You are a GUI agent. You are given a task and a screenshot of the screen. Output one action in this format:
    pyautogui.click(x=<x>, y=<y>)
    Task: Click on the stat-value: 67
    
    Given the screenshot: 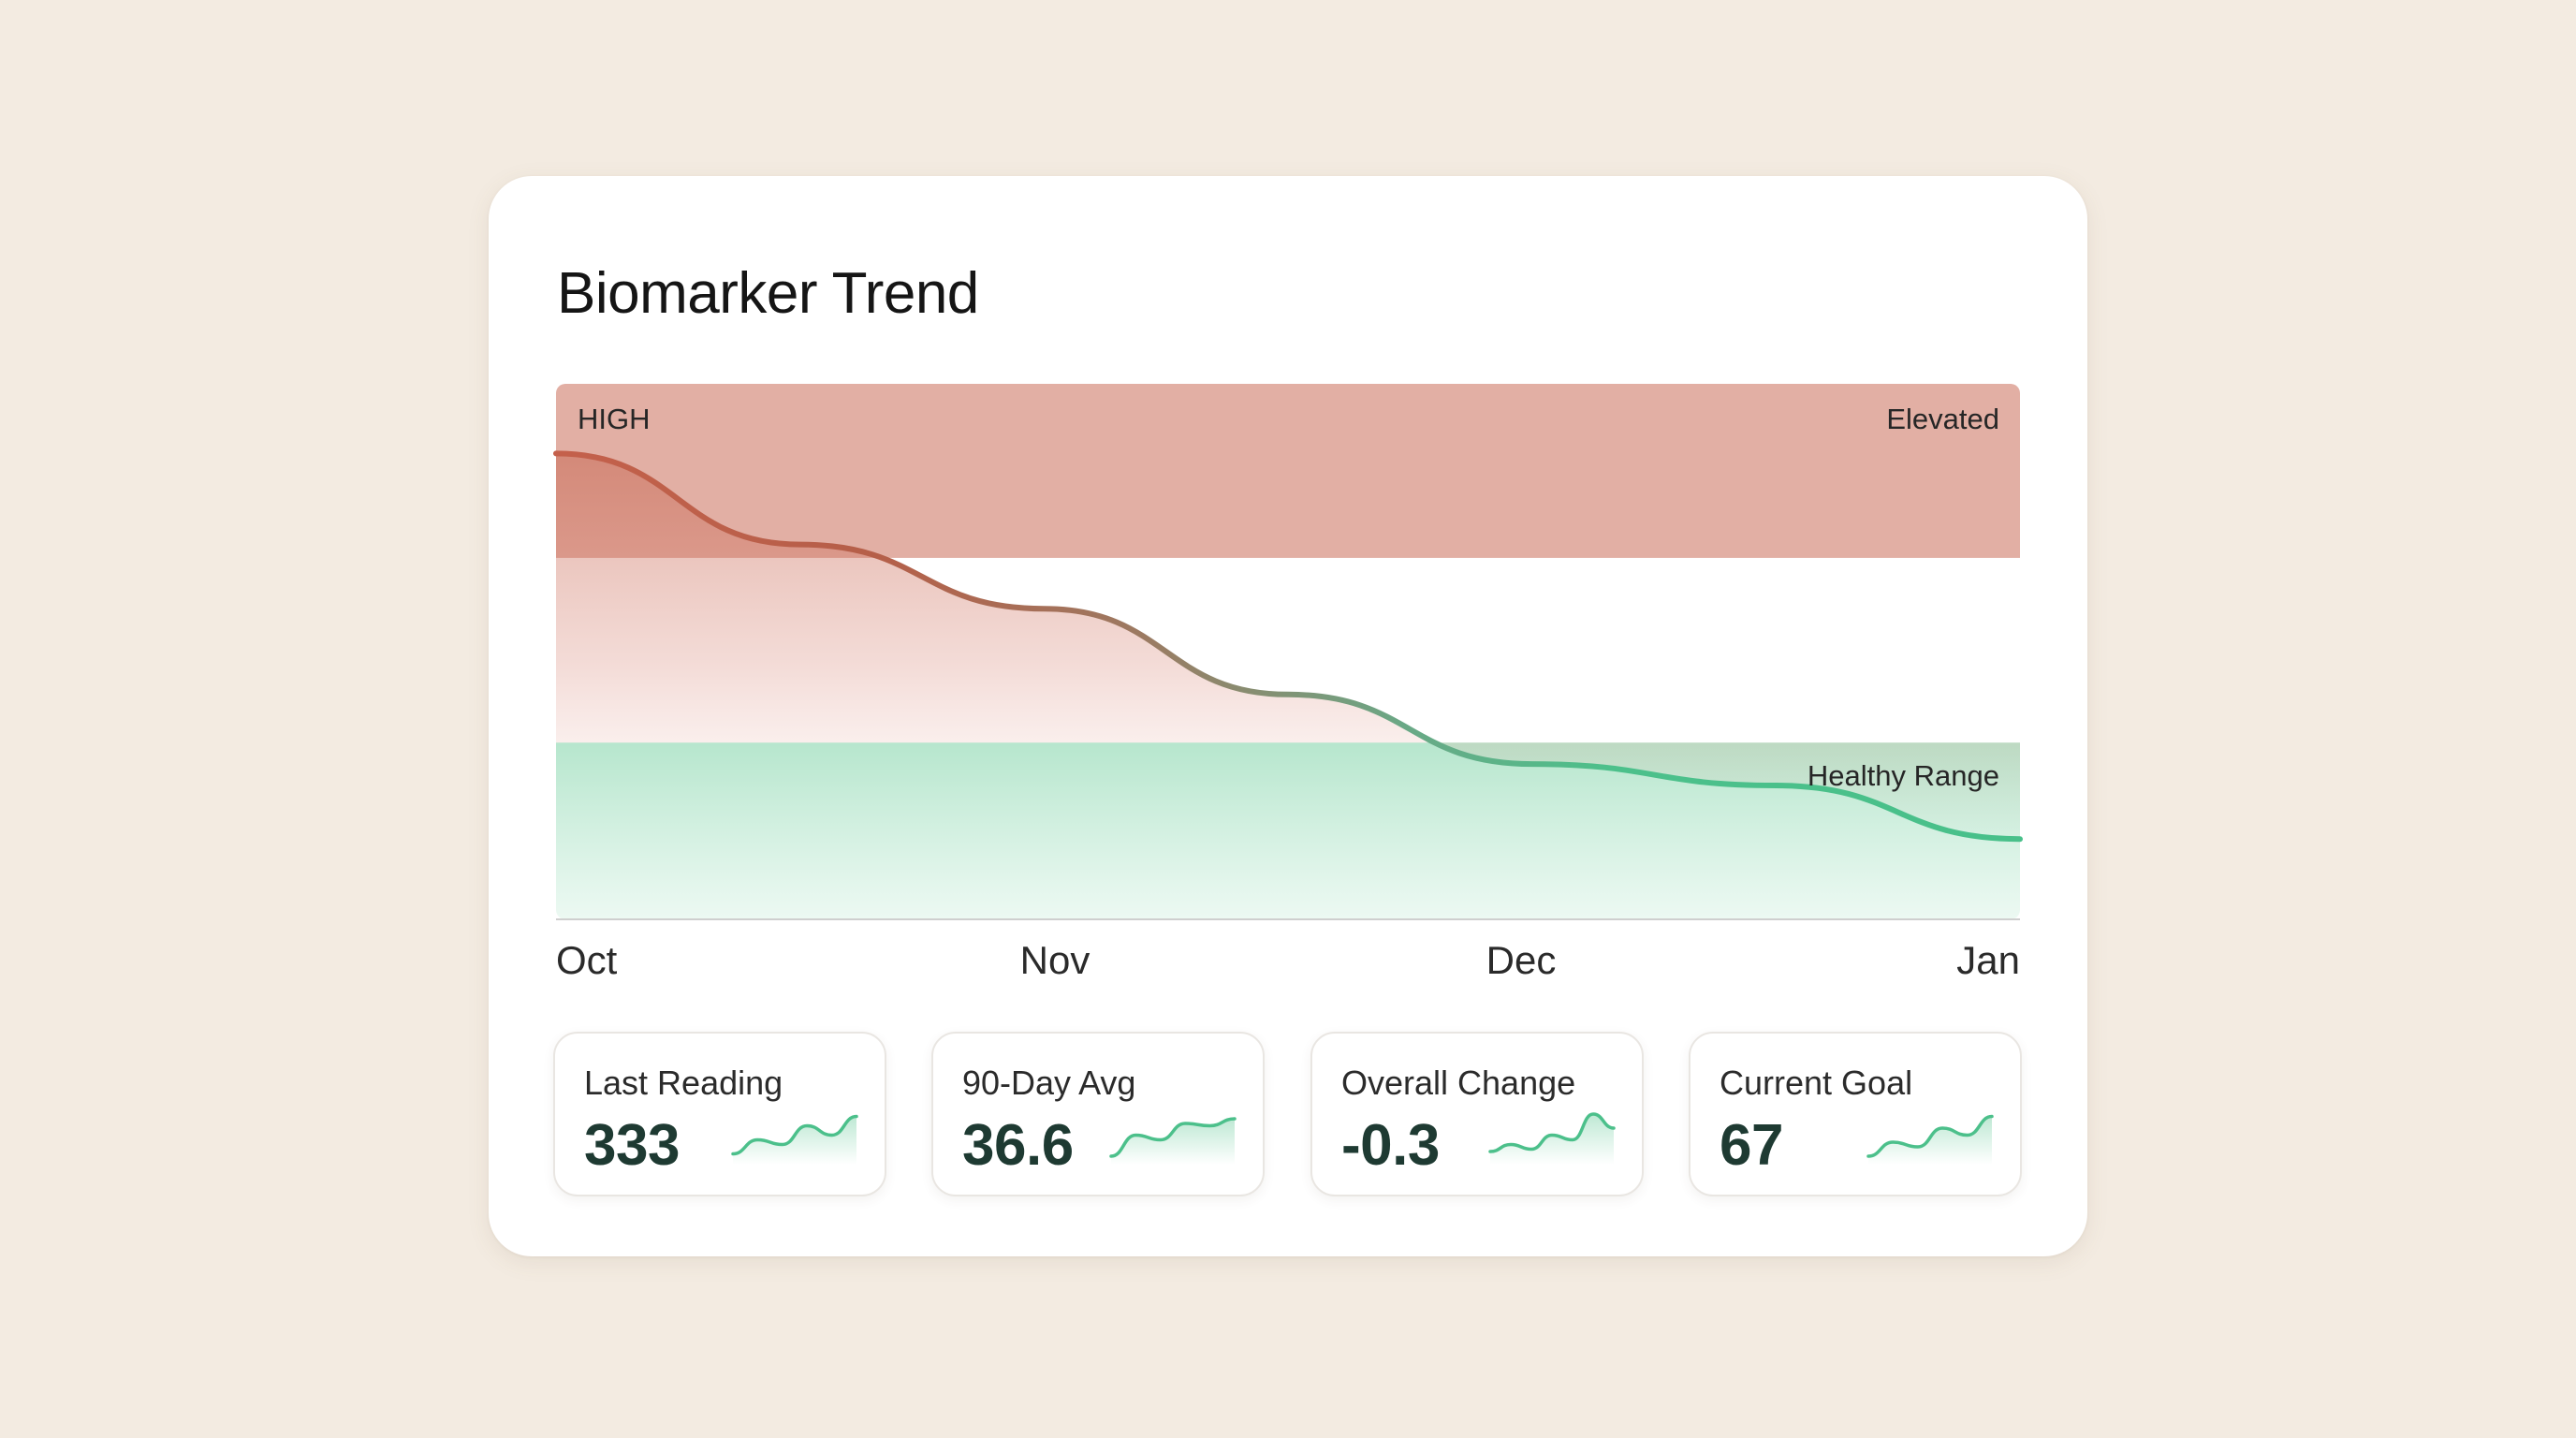 What is the action you would take?
    pyautogui.click(x=1751, y=1145)
    